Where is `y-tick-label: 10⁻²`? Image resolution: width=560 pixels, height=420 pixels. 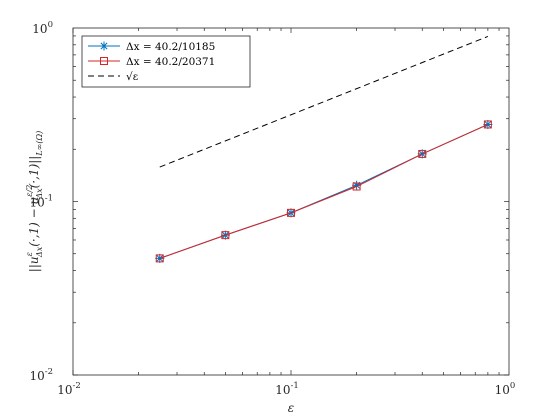 y-tick-label: 10⁻² is located at coordinates (41, 375).